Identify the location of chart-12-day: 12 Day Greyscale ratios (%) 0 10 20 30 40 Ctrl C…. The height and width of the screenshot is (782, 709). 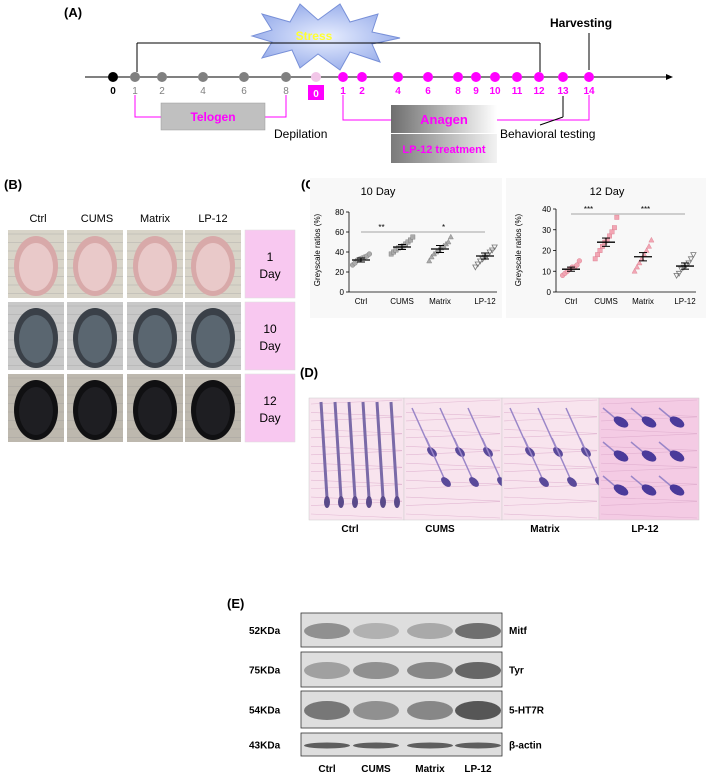
(605, 246).